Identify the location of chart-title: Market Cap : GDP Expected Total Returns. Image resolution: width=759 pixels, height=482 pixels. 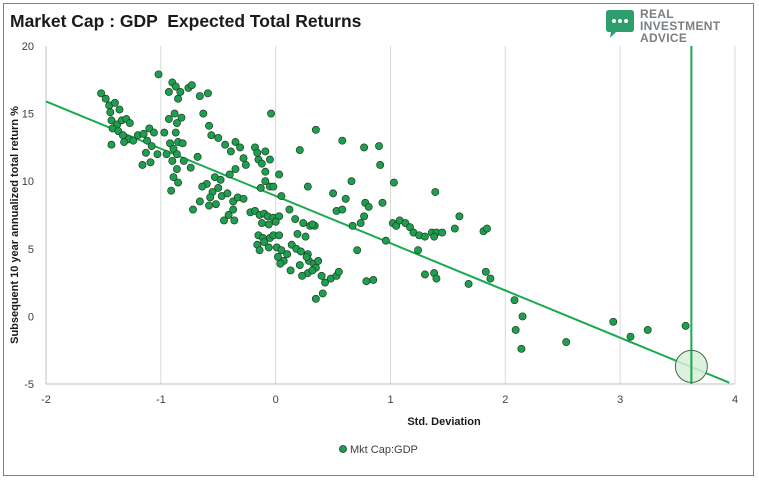
(186, 21).